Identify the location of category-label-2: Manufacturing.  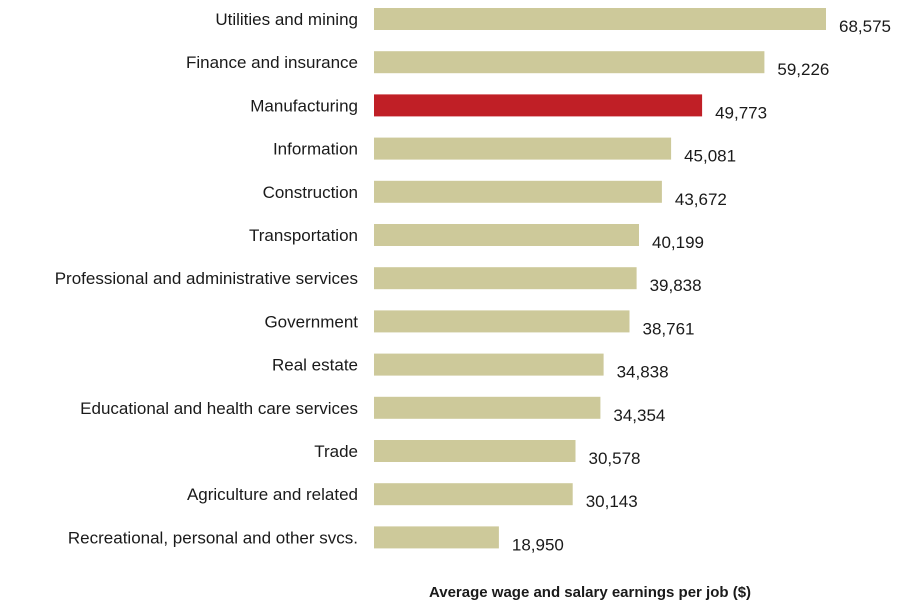
(304, 105).